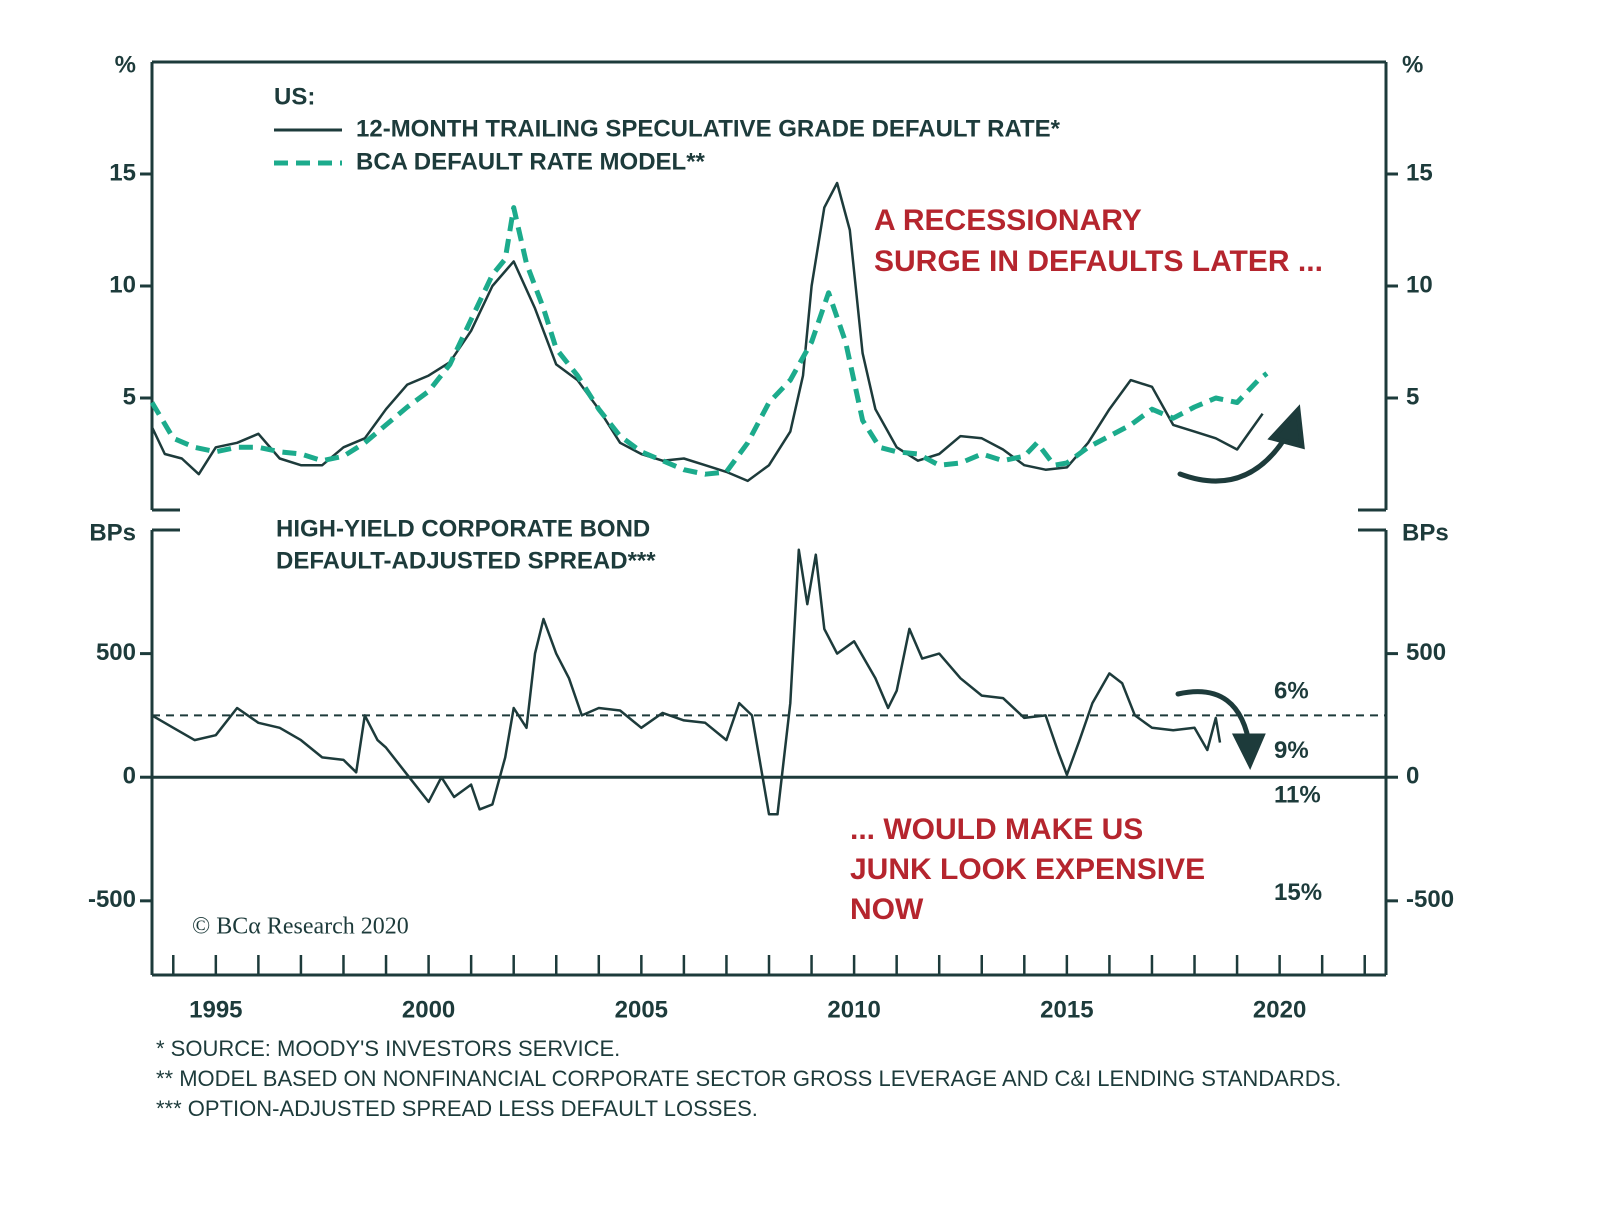  I want to click on y2-tick-label: -500, so click(1430, 899).